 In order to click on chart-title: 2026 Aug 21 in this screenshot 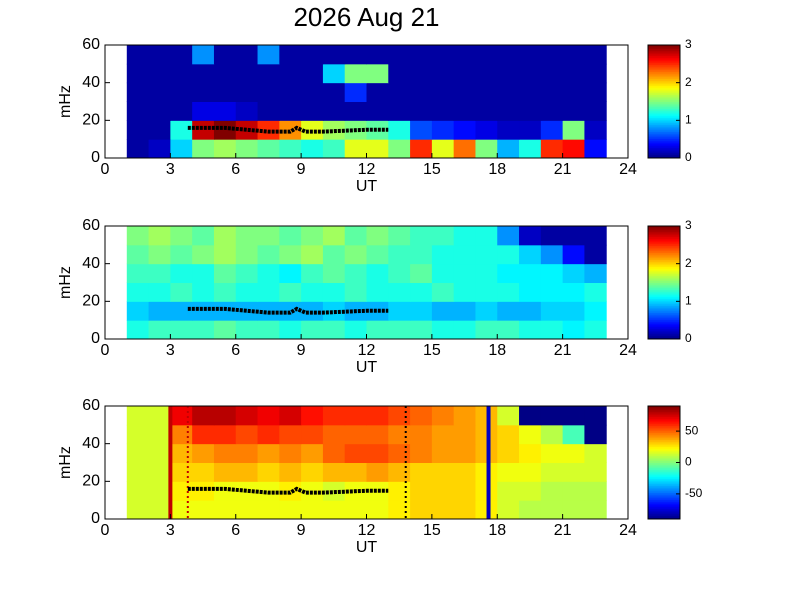, I will do `click(366, 17)`.